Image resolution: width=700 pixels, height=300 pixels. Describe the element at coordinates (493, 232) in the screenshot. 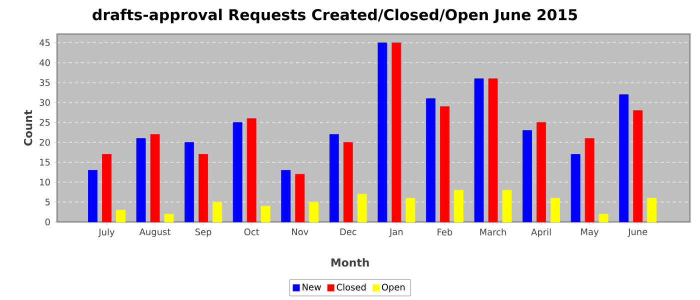

I see `x-tick-label: March` at that location.